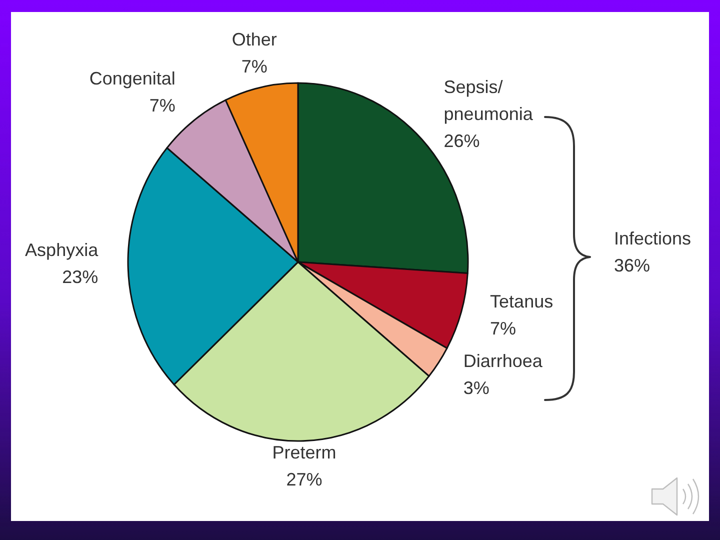 Image resolution: width=720 pixels, height=540 pixels. Describe the element at coordinates (653, 252) in the screenshot. I see `text: Infections 36%` at that location.